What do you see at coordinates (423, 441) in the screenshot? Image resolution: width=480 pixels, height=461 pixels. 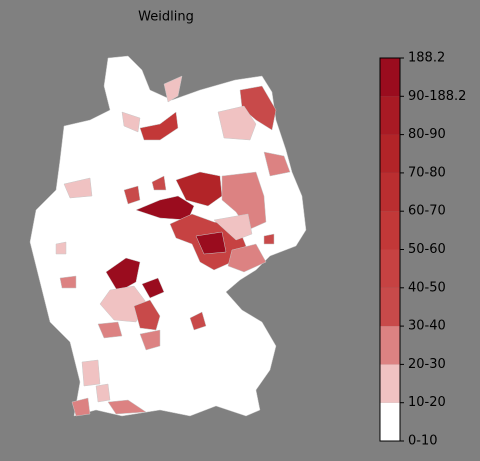 I see `colorbar-tick-label: 0-10` at bounding box center [423, 441].